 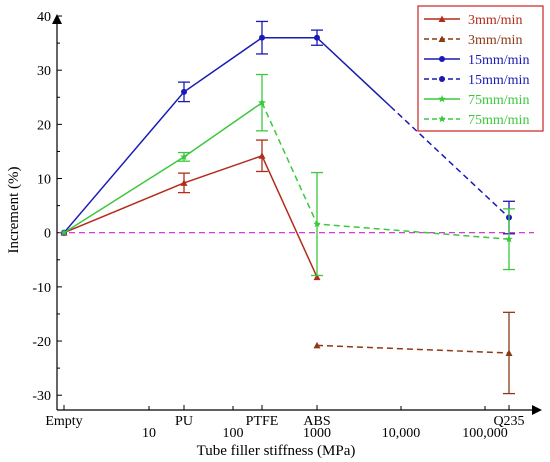 I want to click on x-stiffness-label: 1000, so click(x=317, y=433).